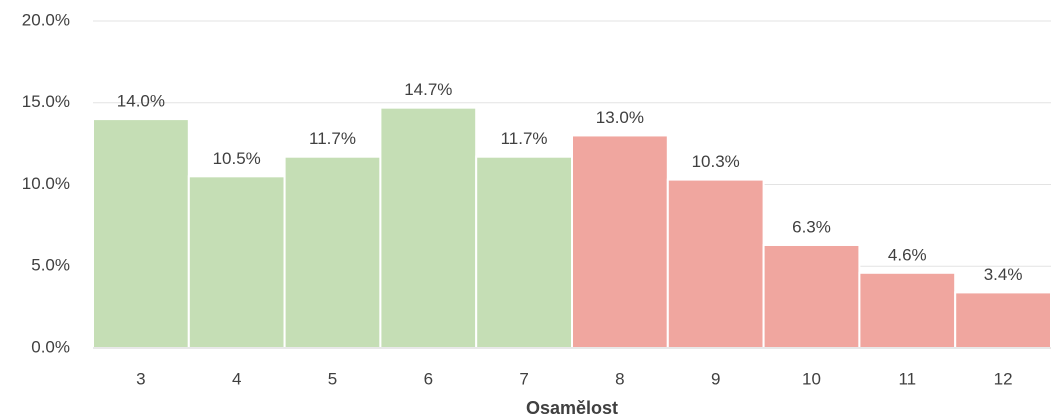 This screenshot has height=416, width=1051. What do you see at coordinates (811, 378) in the screenshot?
I see `x-tick-label: 10` at bounding box center [811, 378].